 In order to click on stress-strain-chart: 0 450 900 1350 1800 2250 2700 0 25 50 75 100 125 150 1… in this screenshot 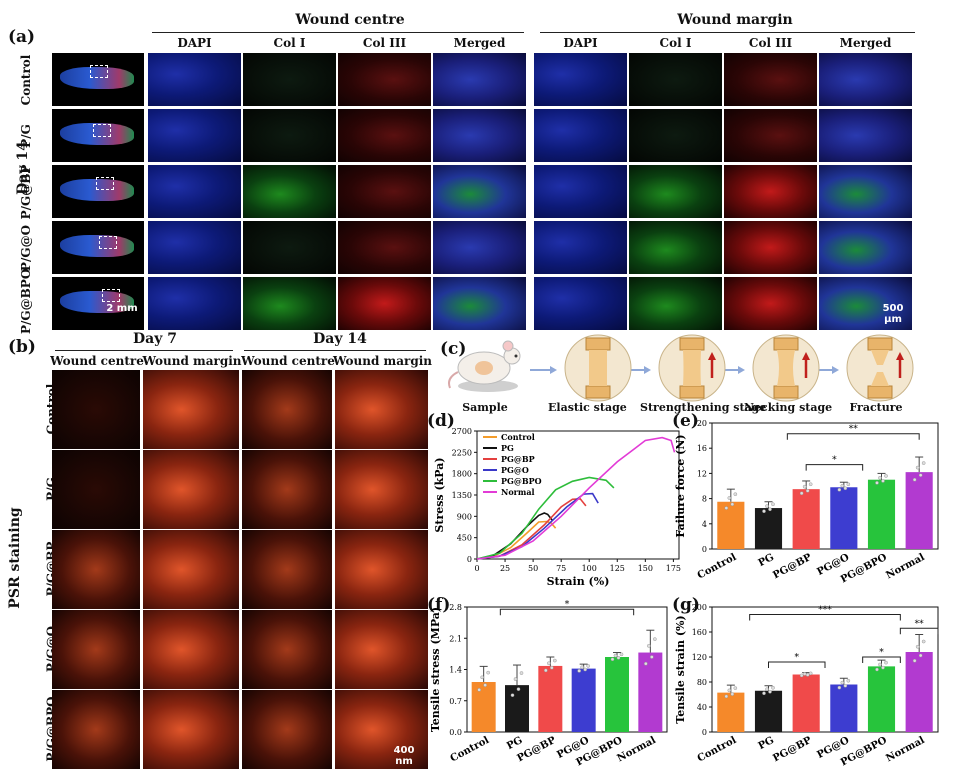, I will do `click(557, 507)`.